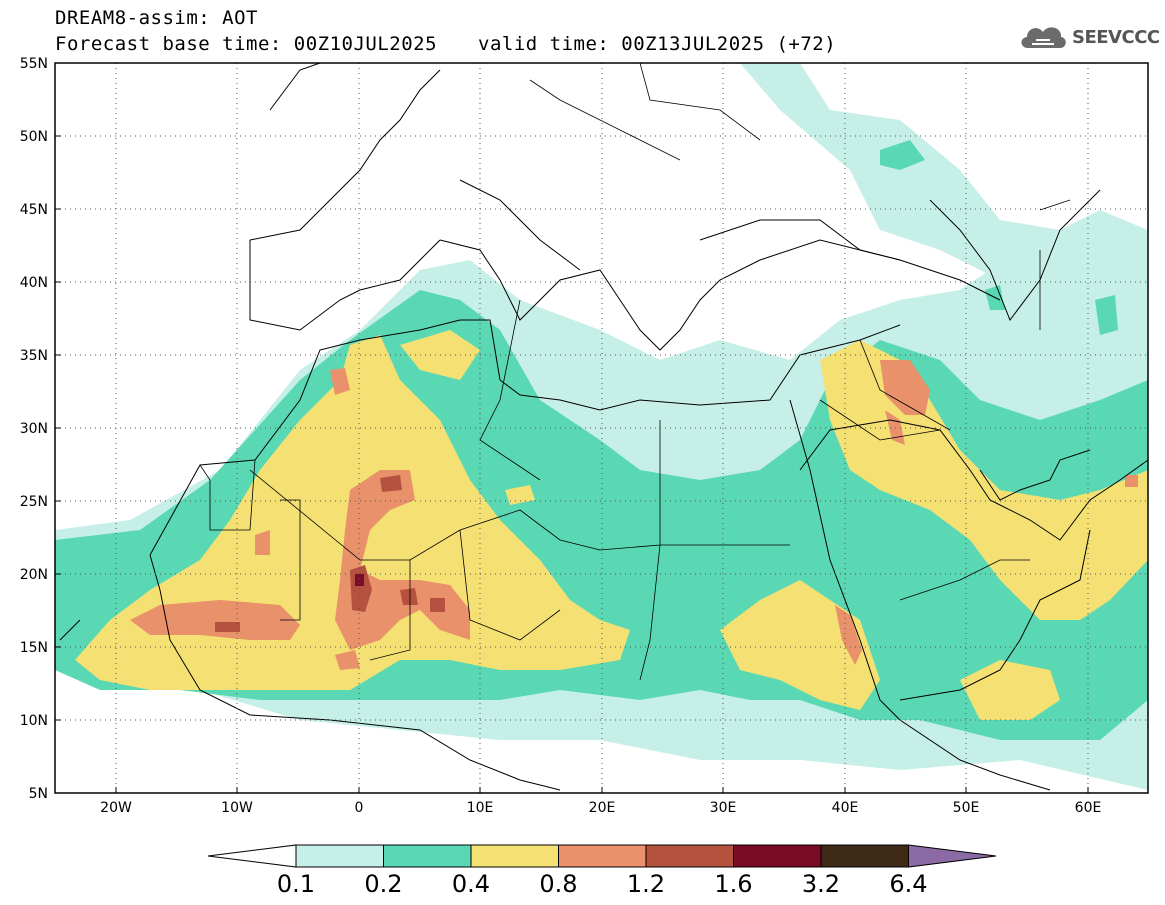 The width and height of the screenshot is (1165, 905). What do you see at coordinates (646, 884) in the screenshot?
I see `colorbar-label: 1.2` at bounding box center [646, 884].